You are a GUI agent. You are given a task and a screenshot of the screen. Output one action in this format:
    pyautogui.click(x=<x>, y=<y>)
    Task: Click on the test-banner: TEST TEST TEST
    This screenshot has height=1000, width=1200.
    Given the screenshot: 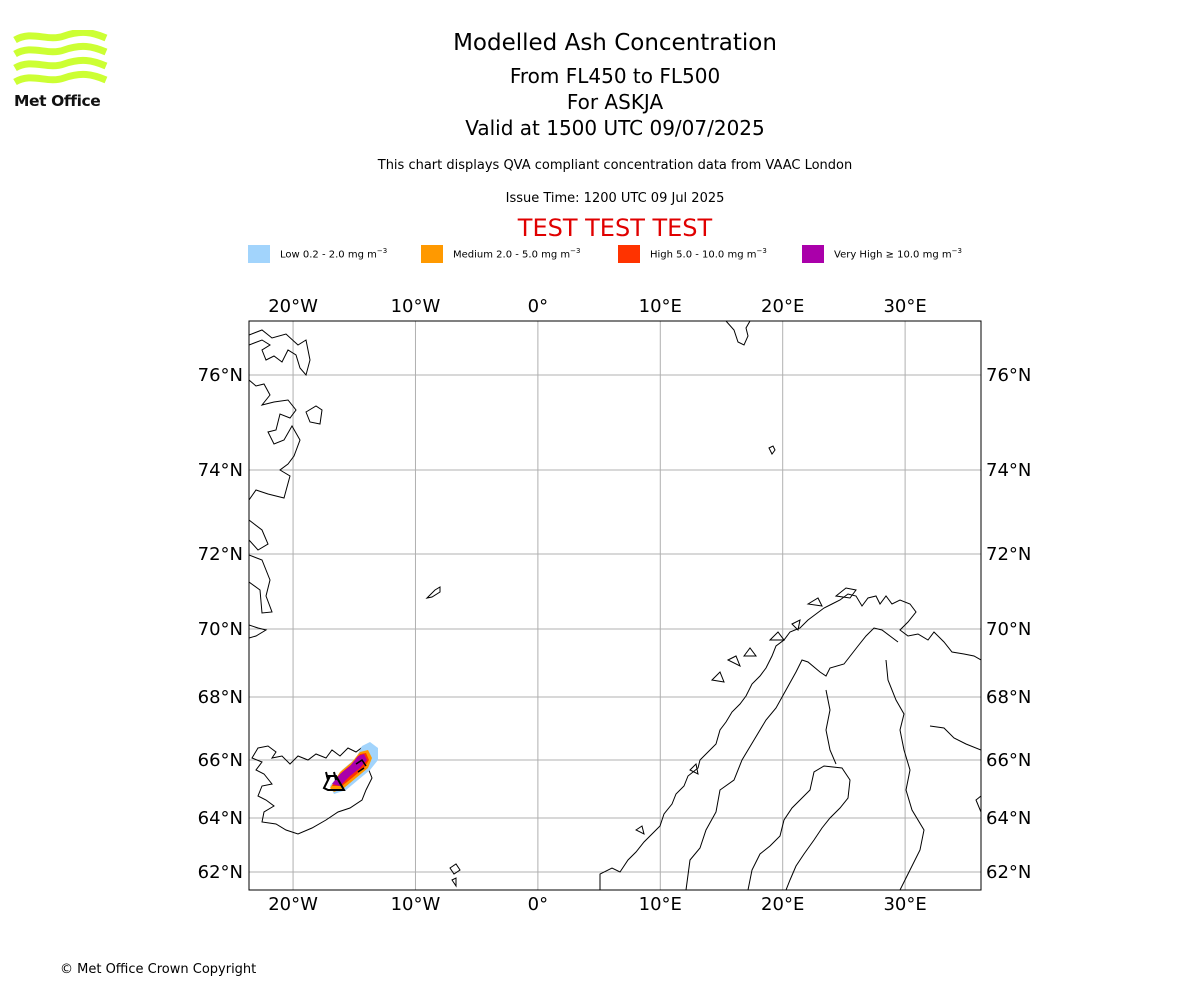 What is the action you would take?
    pyautogui.click(x=615, y=228)
    